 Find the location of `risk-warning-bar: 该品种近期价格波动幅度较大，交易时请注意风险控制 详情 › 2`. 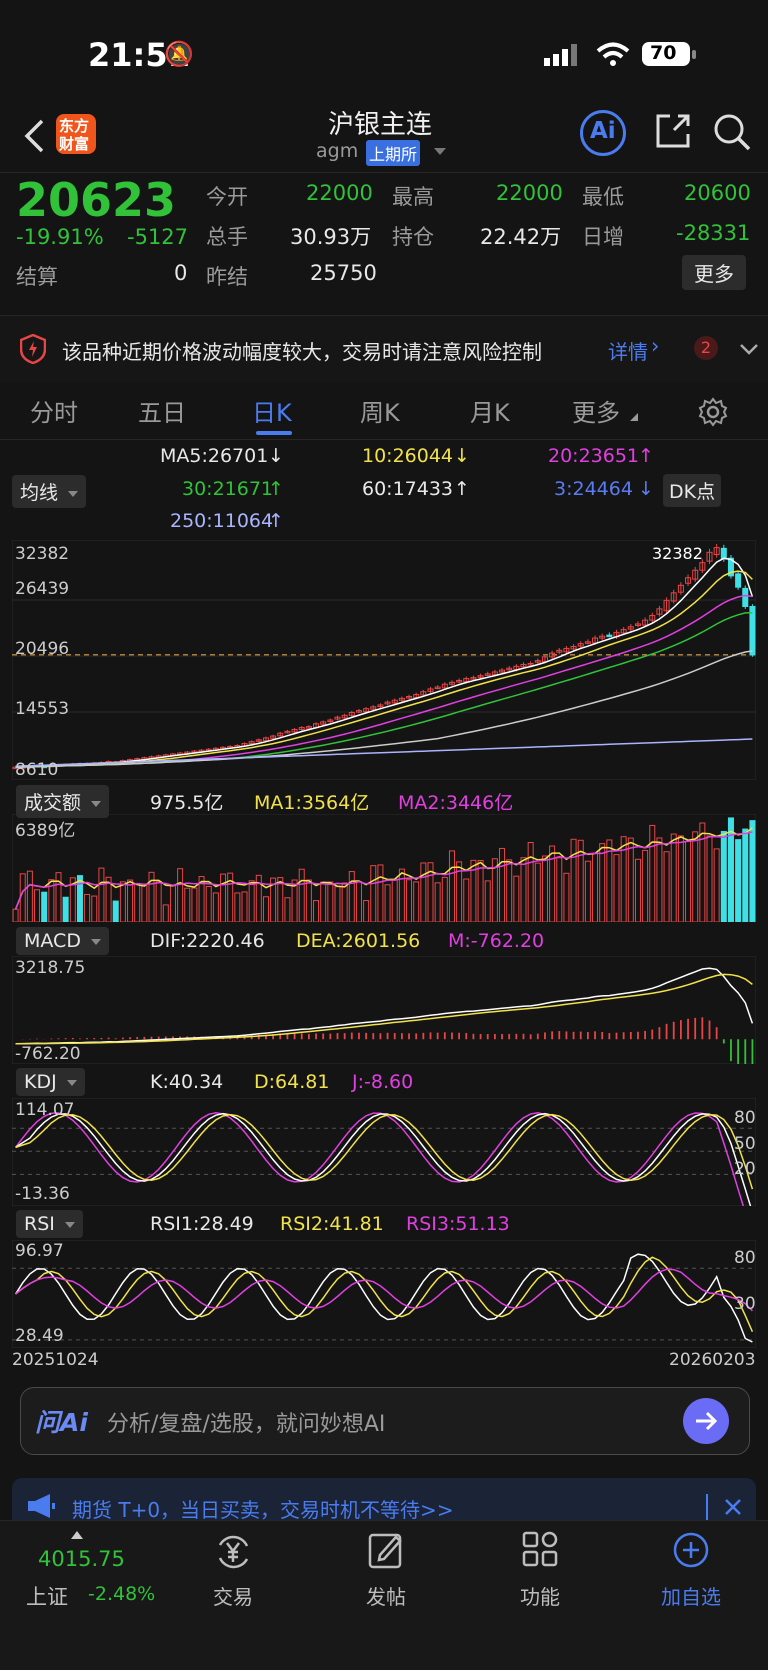

risk-warning-bar: 该品种近期价格波动幅度较大，交易时请注意风险控制 详情 › 2 is located at coordinates (384, 349).